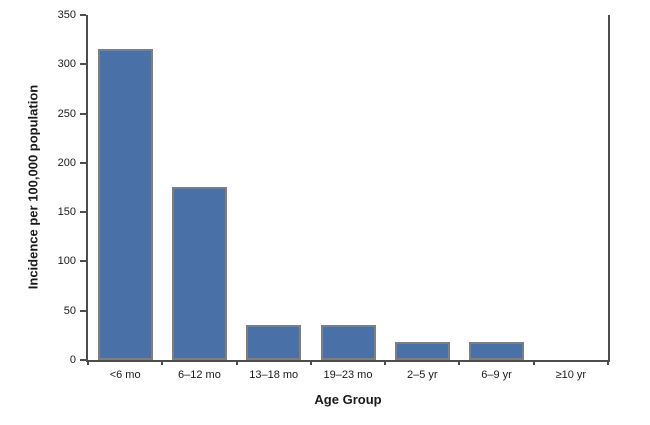  Describe the element at coordinates (496, 375) in the screenshot. I see `x-tick-label: 6–9 yr` at that location.